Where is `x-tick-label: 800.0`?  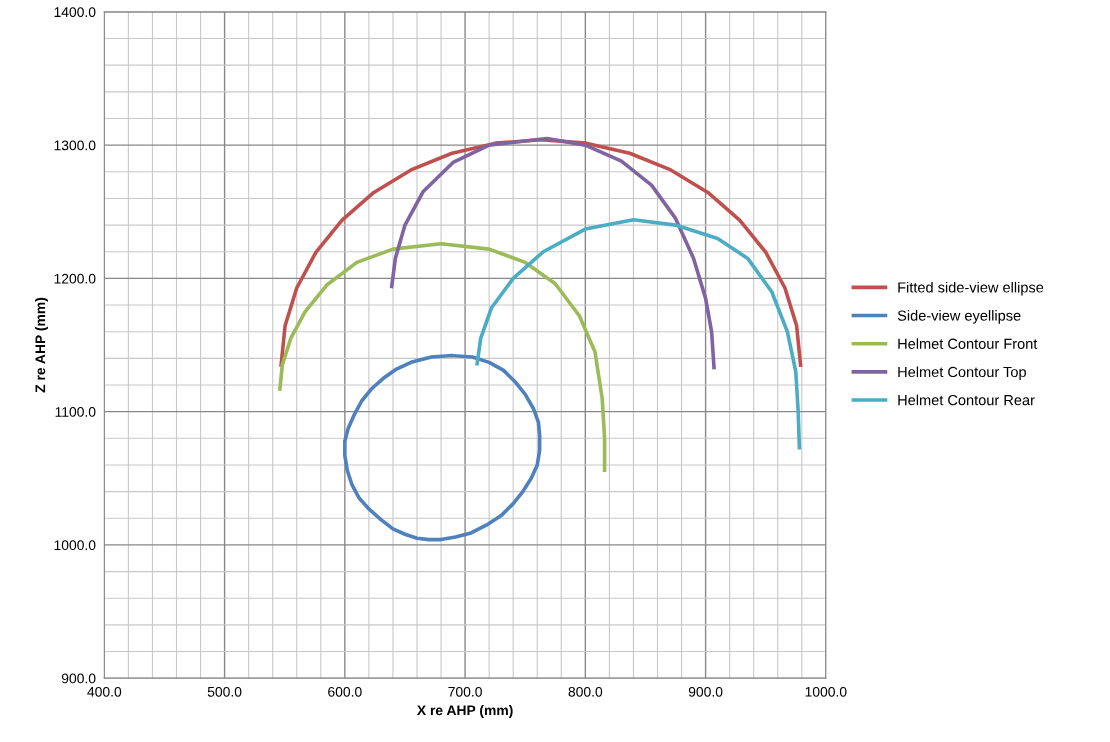
x-tick-label: 800.0 is located at coordinates (585, 691).